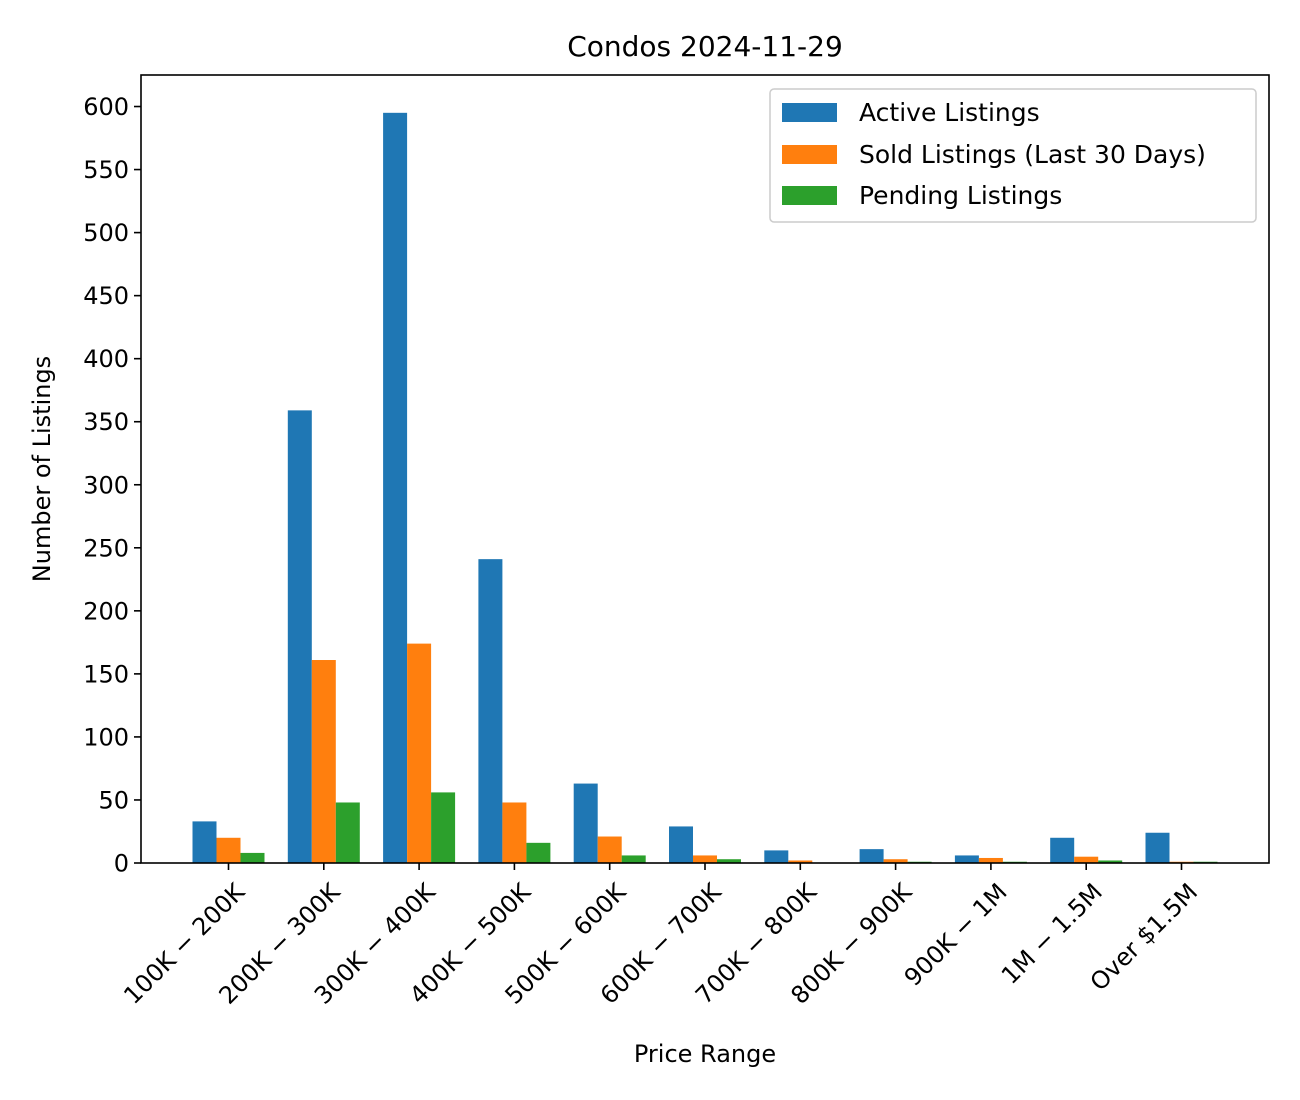  I want to click on y-tick-label: 600, so click(106, 107).